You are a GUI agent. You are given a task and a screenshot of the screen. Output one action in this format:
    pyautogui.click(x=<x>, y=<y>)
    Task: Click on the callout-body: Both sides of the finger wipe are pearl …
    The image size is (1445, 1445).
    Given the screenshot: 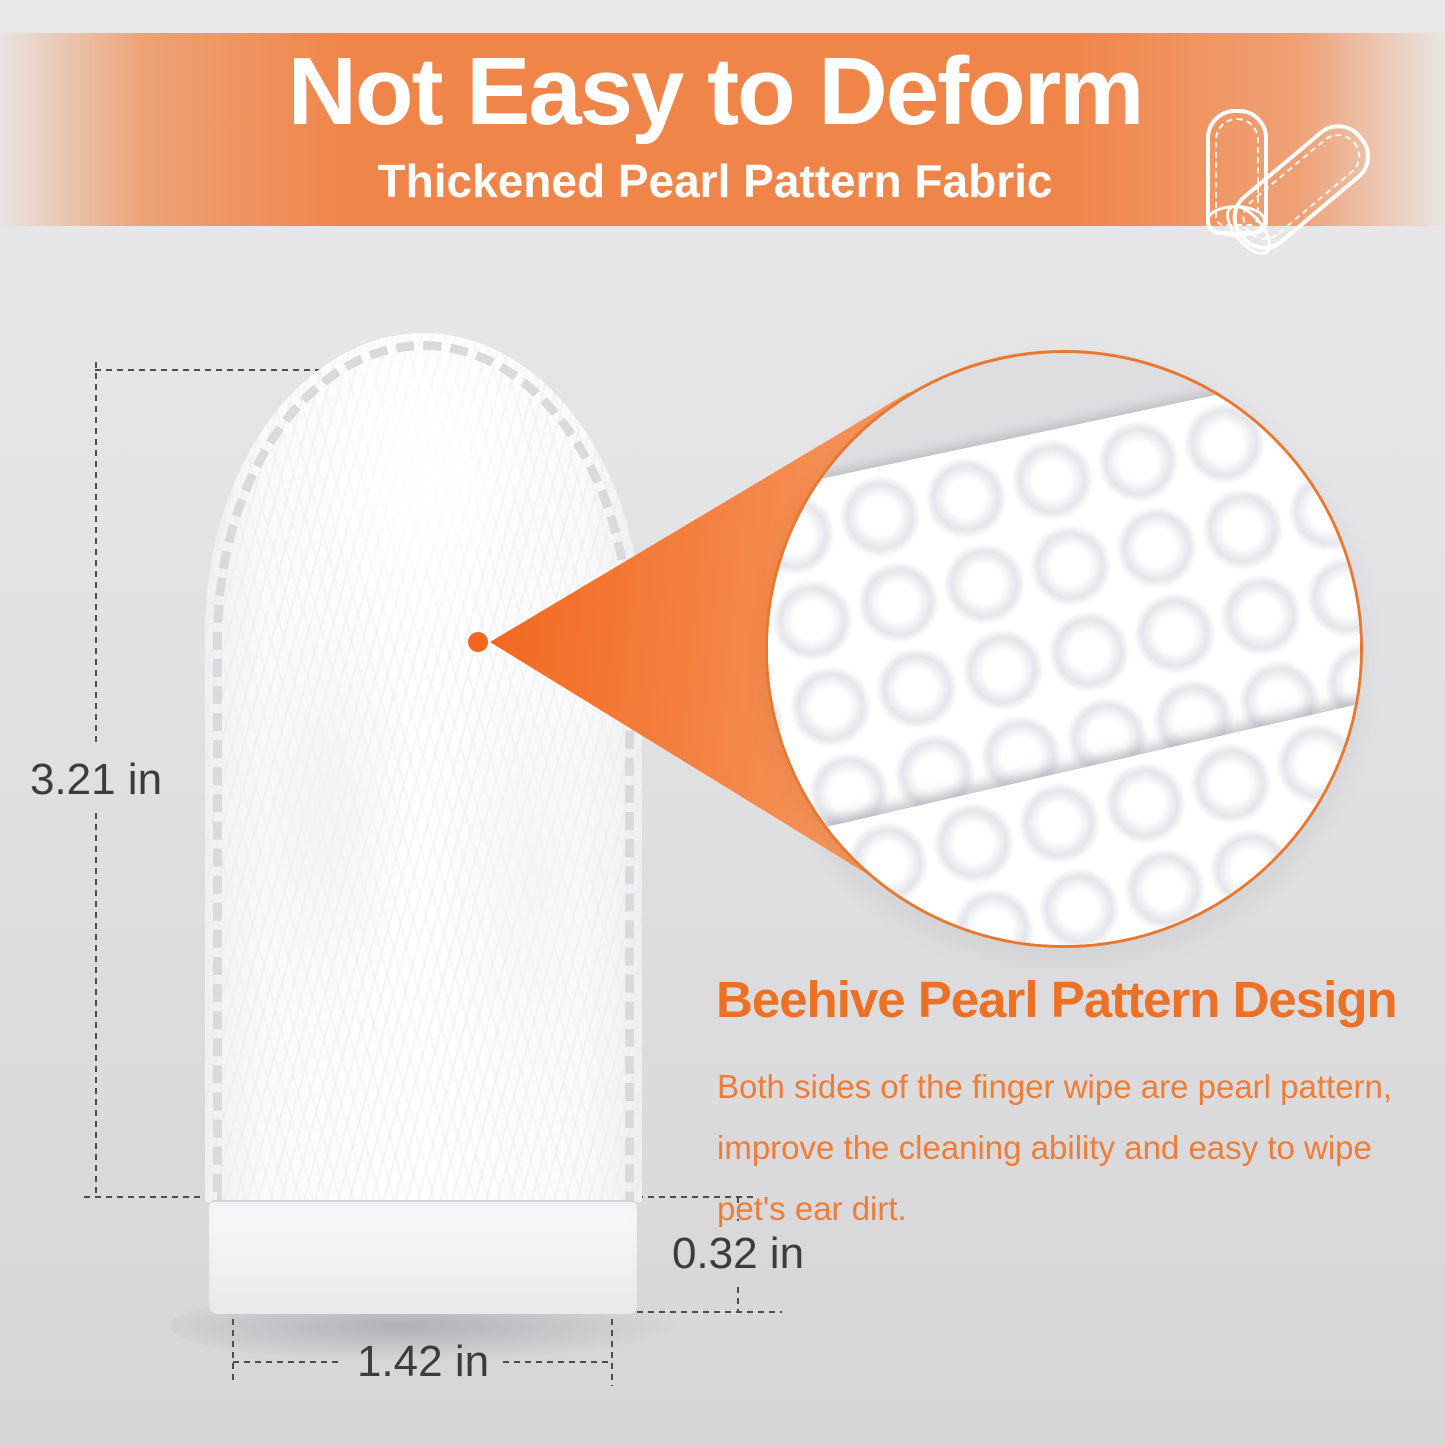 What is the action you would take?
    pyautogui.click(x=1081, y=1147)
    